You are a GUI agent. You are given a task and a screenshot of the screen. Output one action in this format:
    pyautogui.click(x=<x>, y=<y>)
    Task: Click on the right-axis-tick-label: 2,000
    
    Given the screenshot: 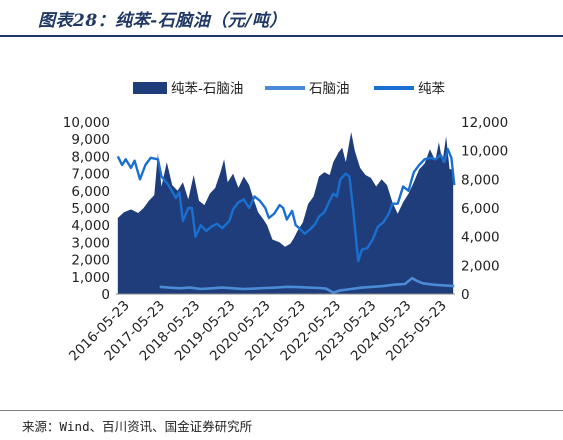 What is the action you would take?
    pyautogui.click(x=480, y=266)
    